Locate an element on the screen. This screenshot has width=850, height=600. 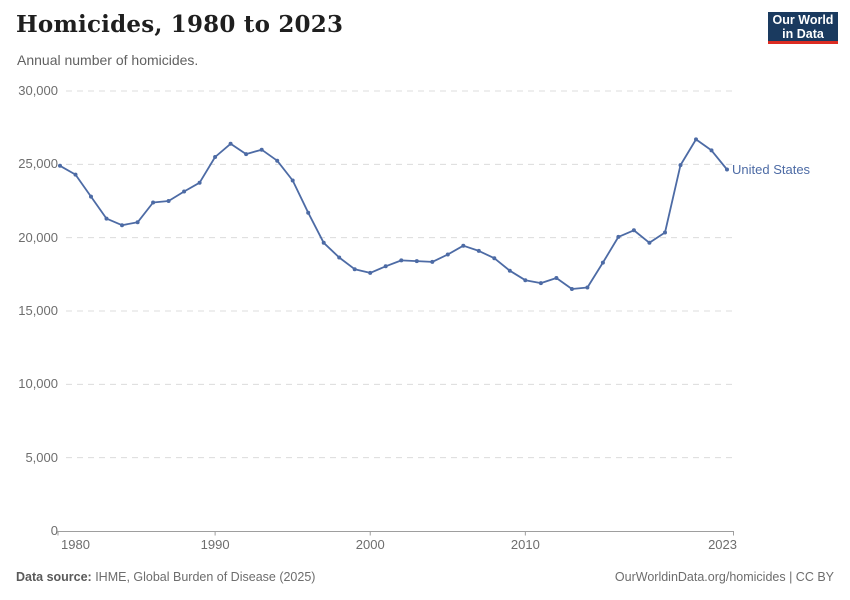
y-axis-label: 0 is located at coordinates (54, 530).